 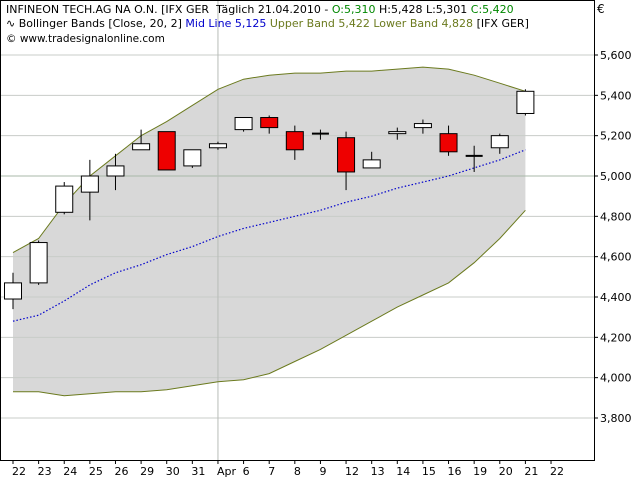 What do you see at coordinates (322, 471) in the screenshot?
I see `x-tick-label: 9` at bounding box center [322, 471].